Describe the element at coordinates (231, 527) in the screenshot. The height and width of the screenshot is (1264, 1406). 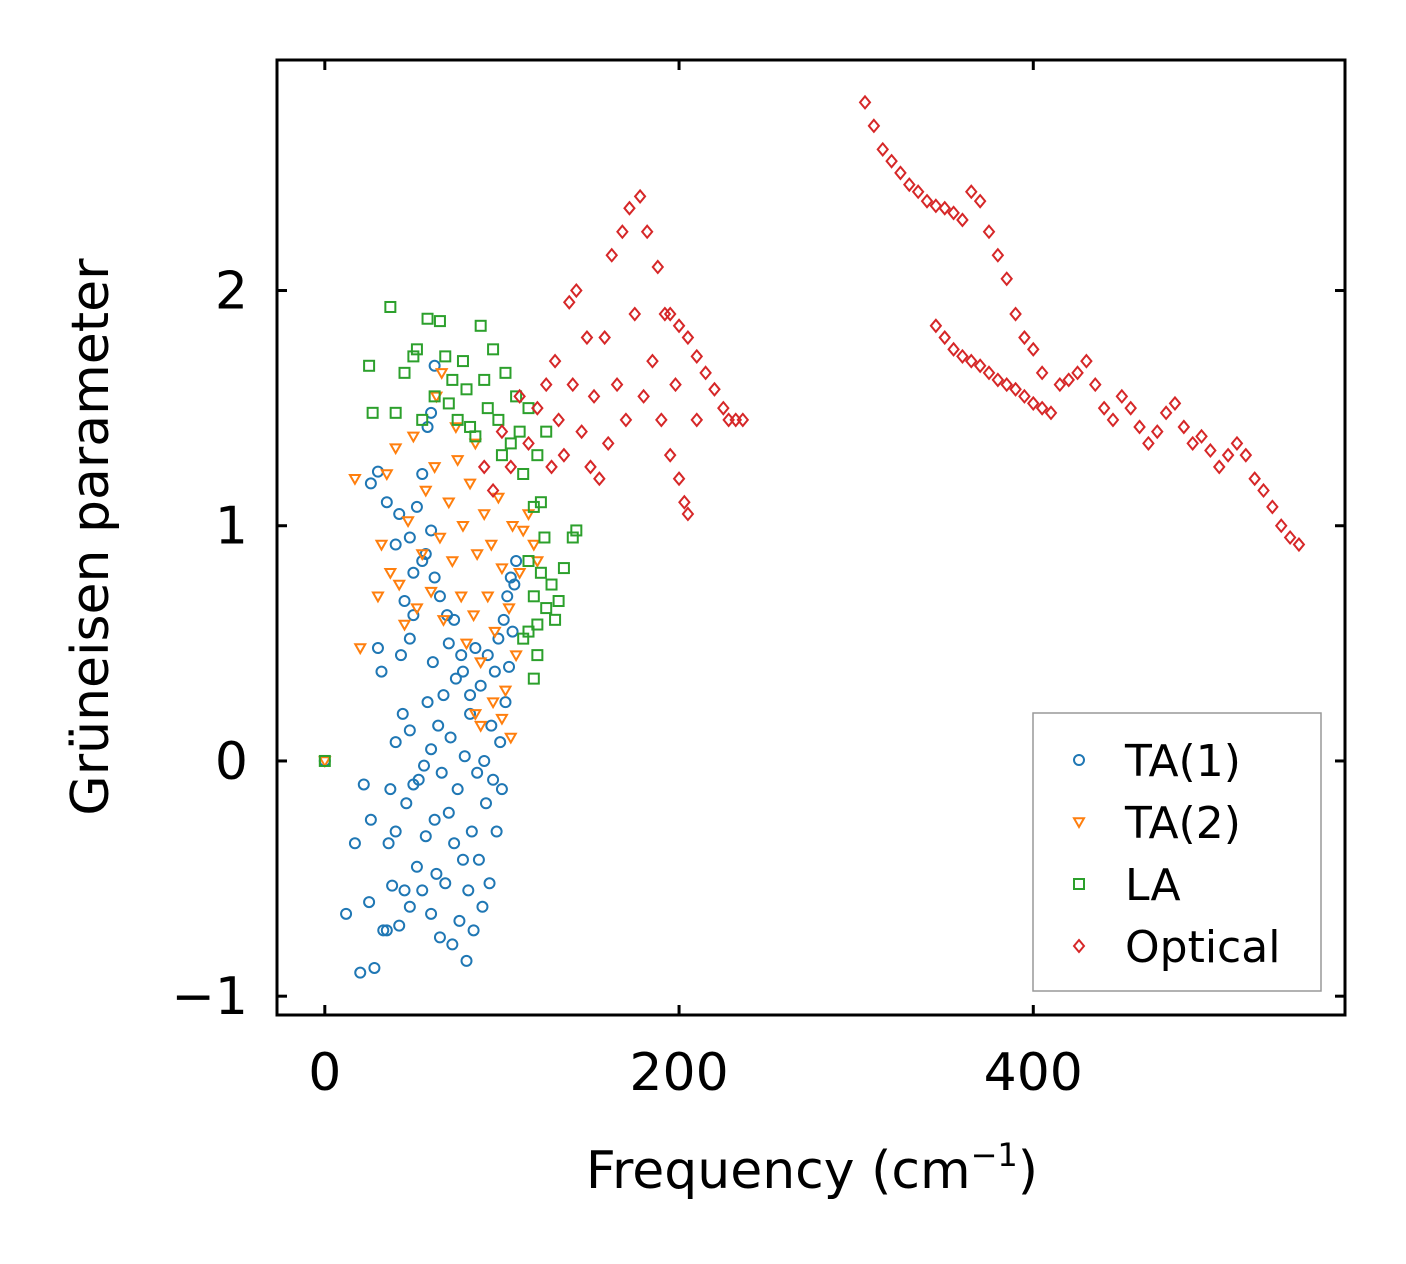
I see `y-tick-label: 1` at that location.